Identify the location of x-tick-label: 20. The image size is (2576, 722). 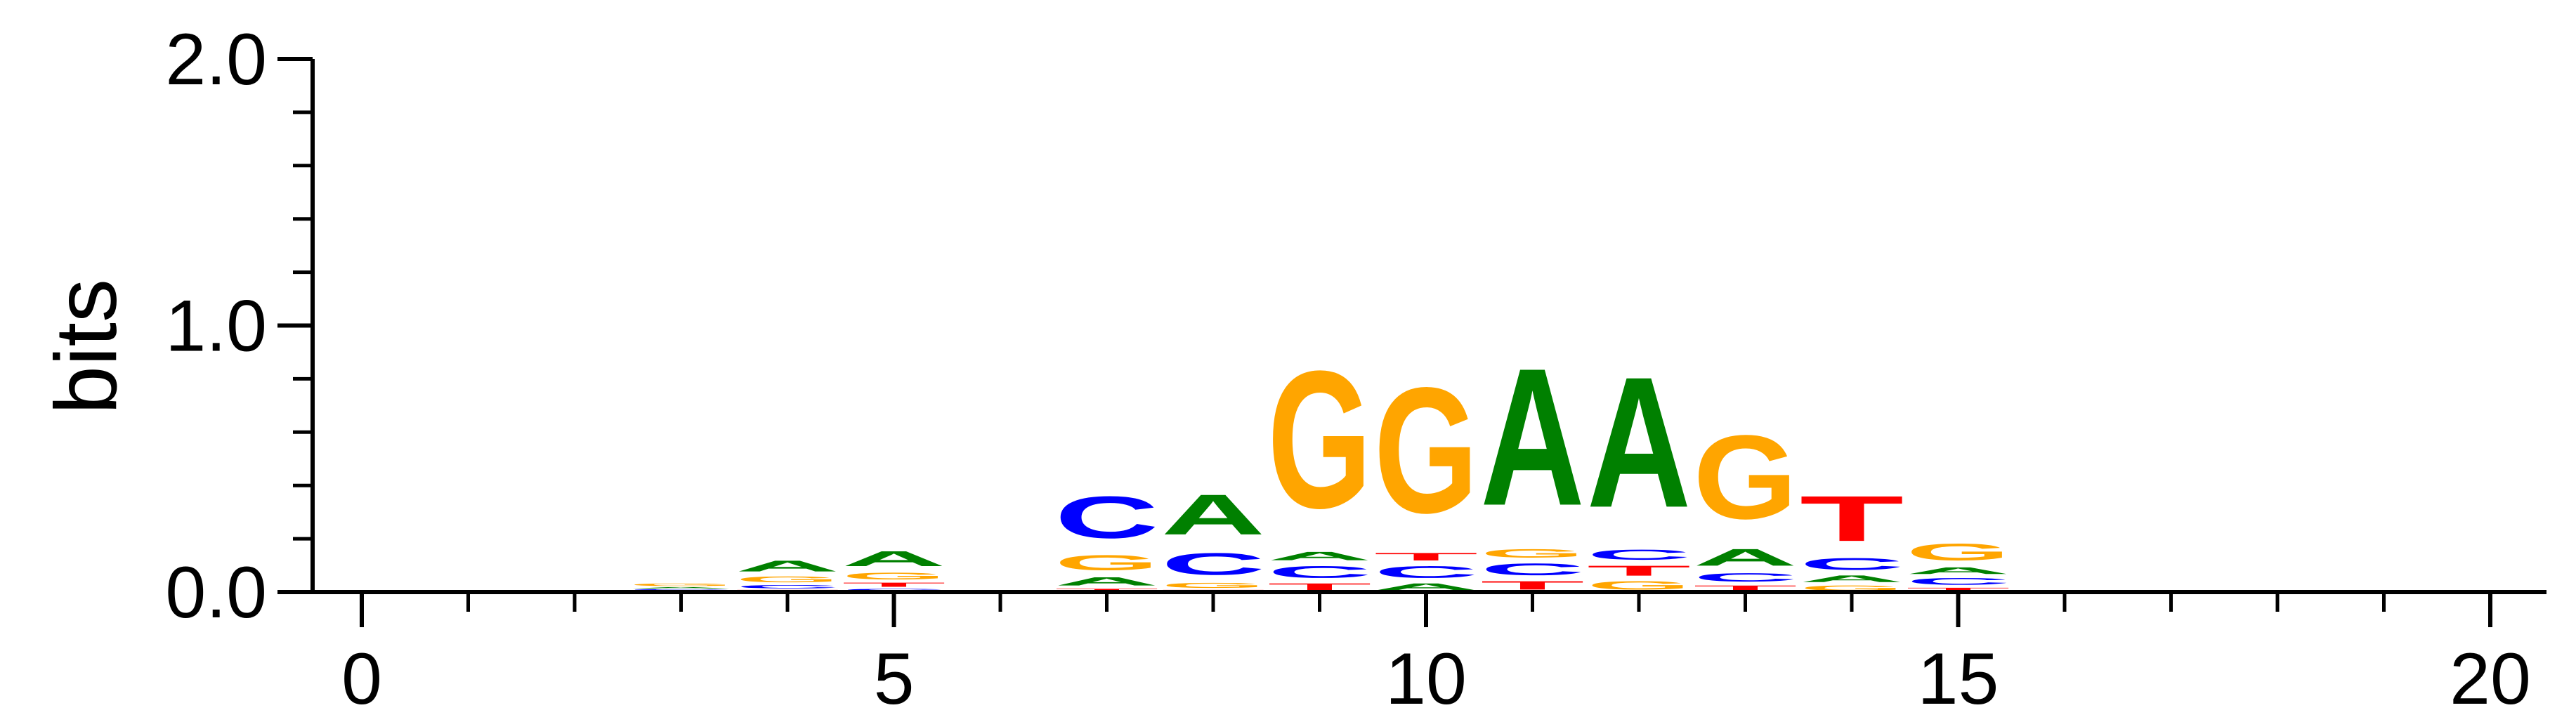
(2490, 679).